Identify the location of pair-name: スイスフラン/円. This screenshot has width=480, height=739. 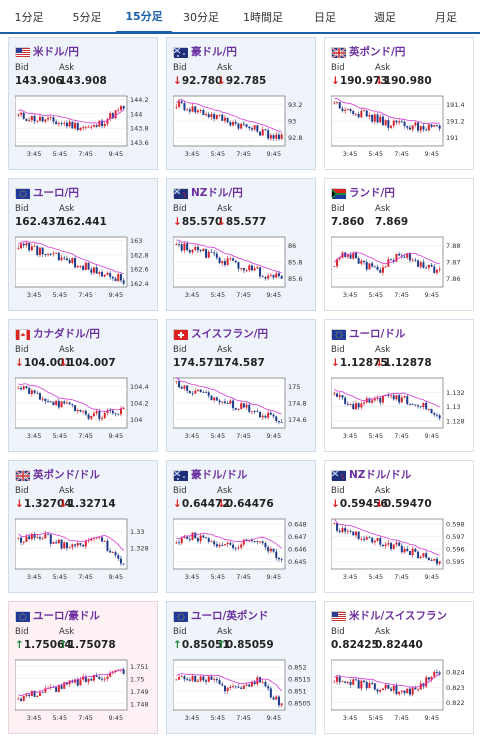
(220, 333).